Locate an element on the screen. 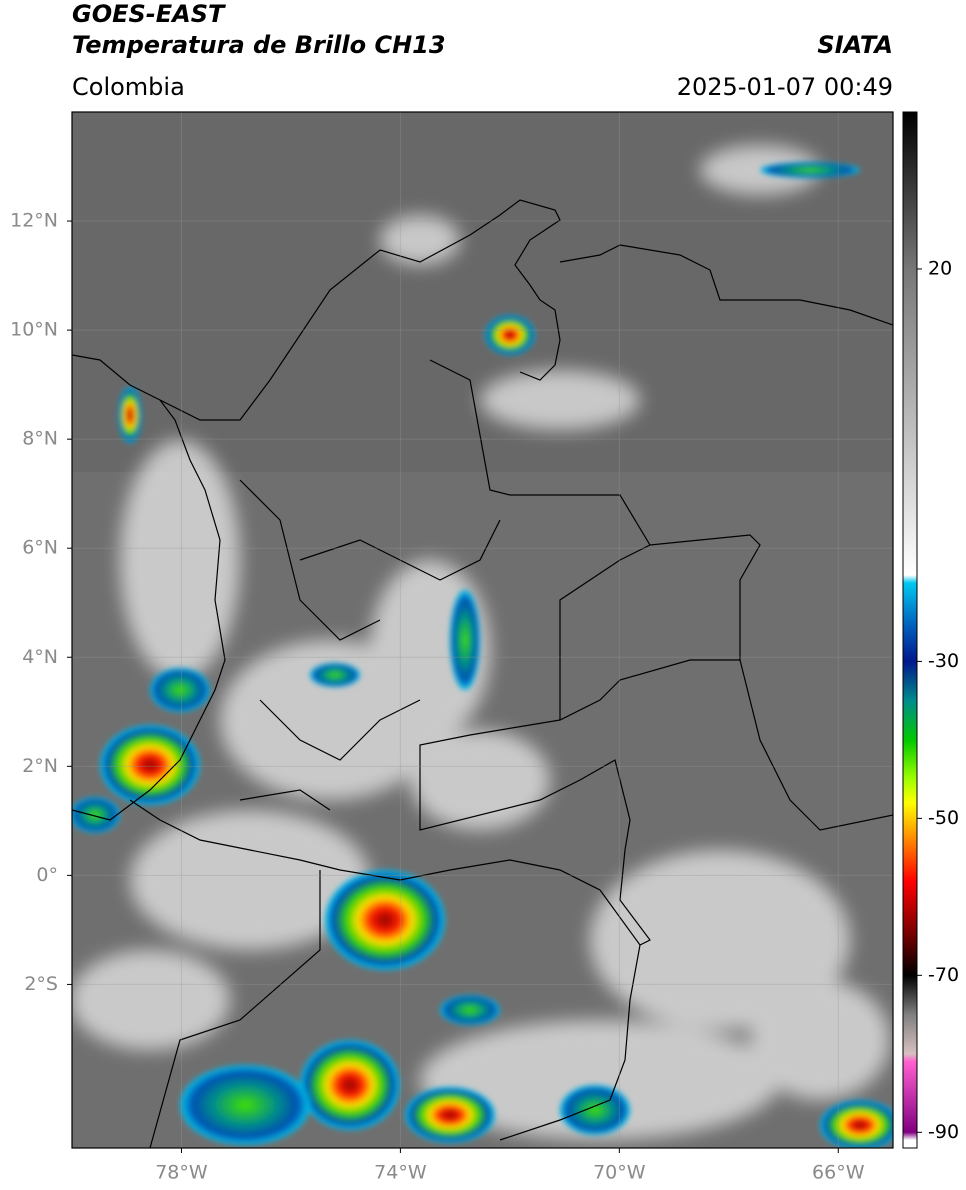 The height and width of the screenshot is (1190, 966). colorbar-tick-label: 20 is located at coordinates (940, 268).